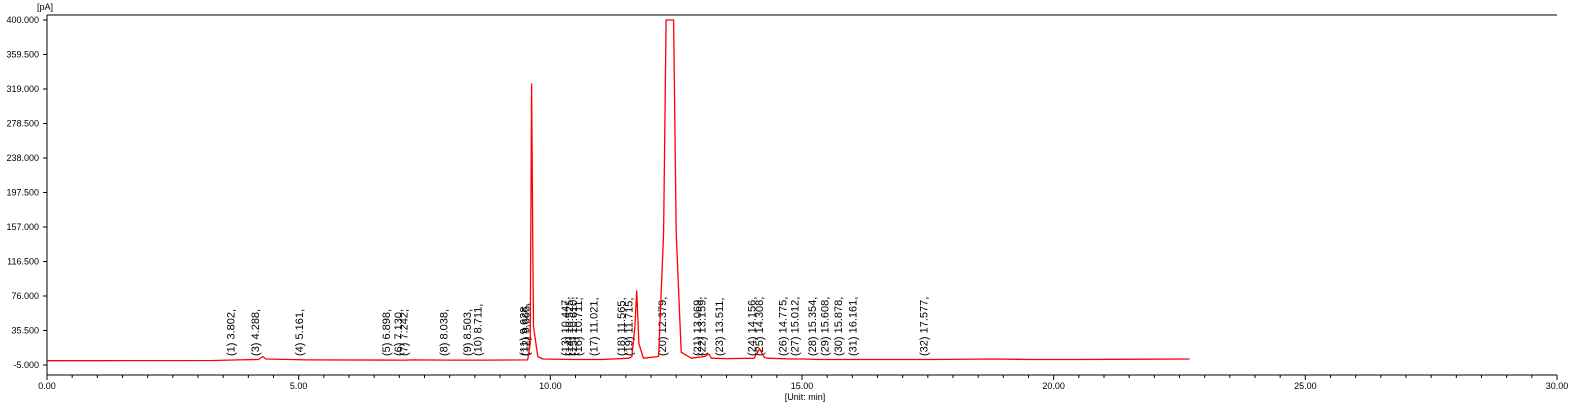 Image resolution: width=1593 pixels, height=415 pixels. What do you see at coordinates (550, 386) in the screenshot?
I see `x-tick-label: 10.00` at bounding box center [550, 386].